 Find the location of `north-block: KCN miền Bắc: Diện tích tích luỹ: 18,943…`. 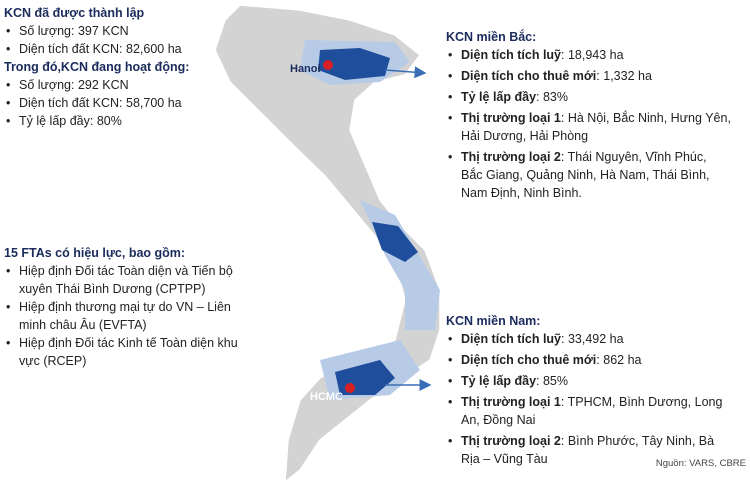

north-block: KCN miền Bắc: Diện tích tích luỹ: 18,943… is located at coordinates (588, 116).